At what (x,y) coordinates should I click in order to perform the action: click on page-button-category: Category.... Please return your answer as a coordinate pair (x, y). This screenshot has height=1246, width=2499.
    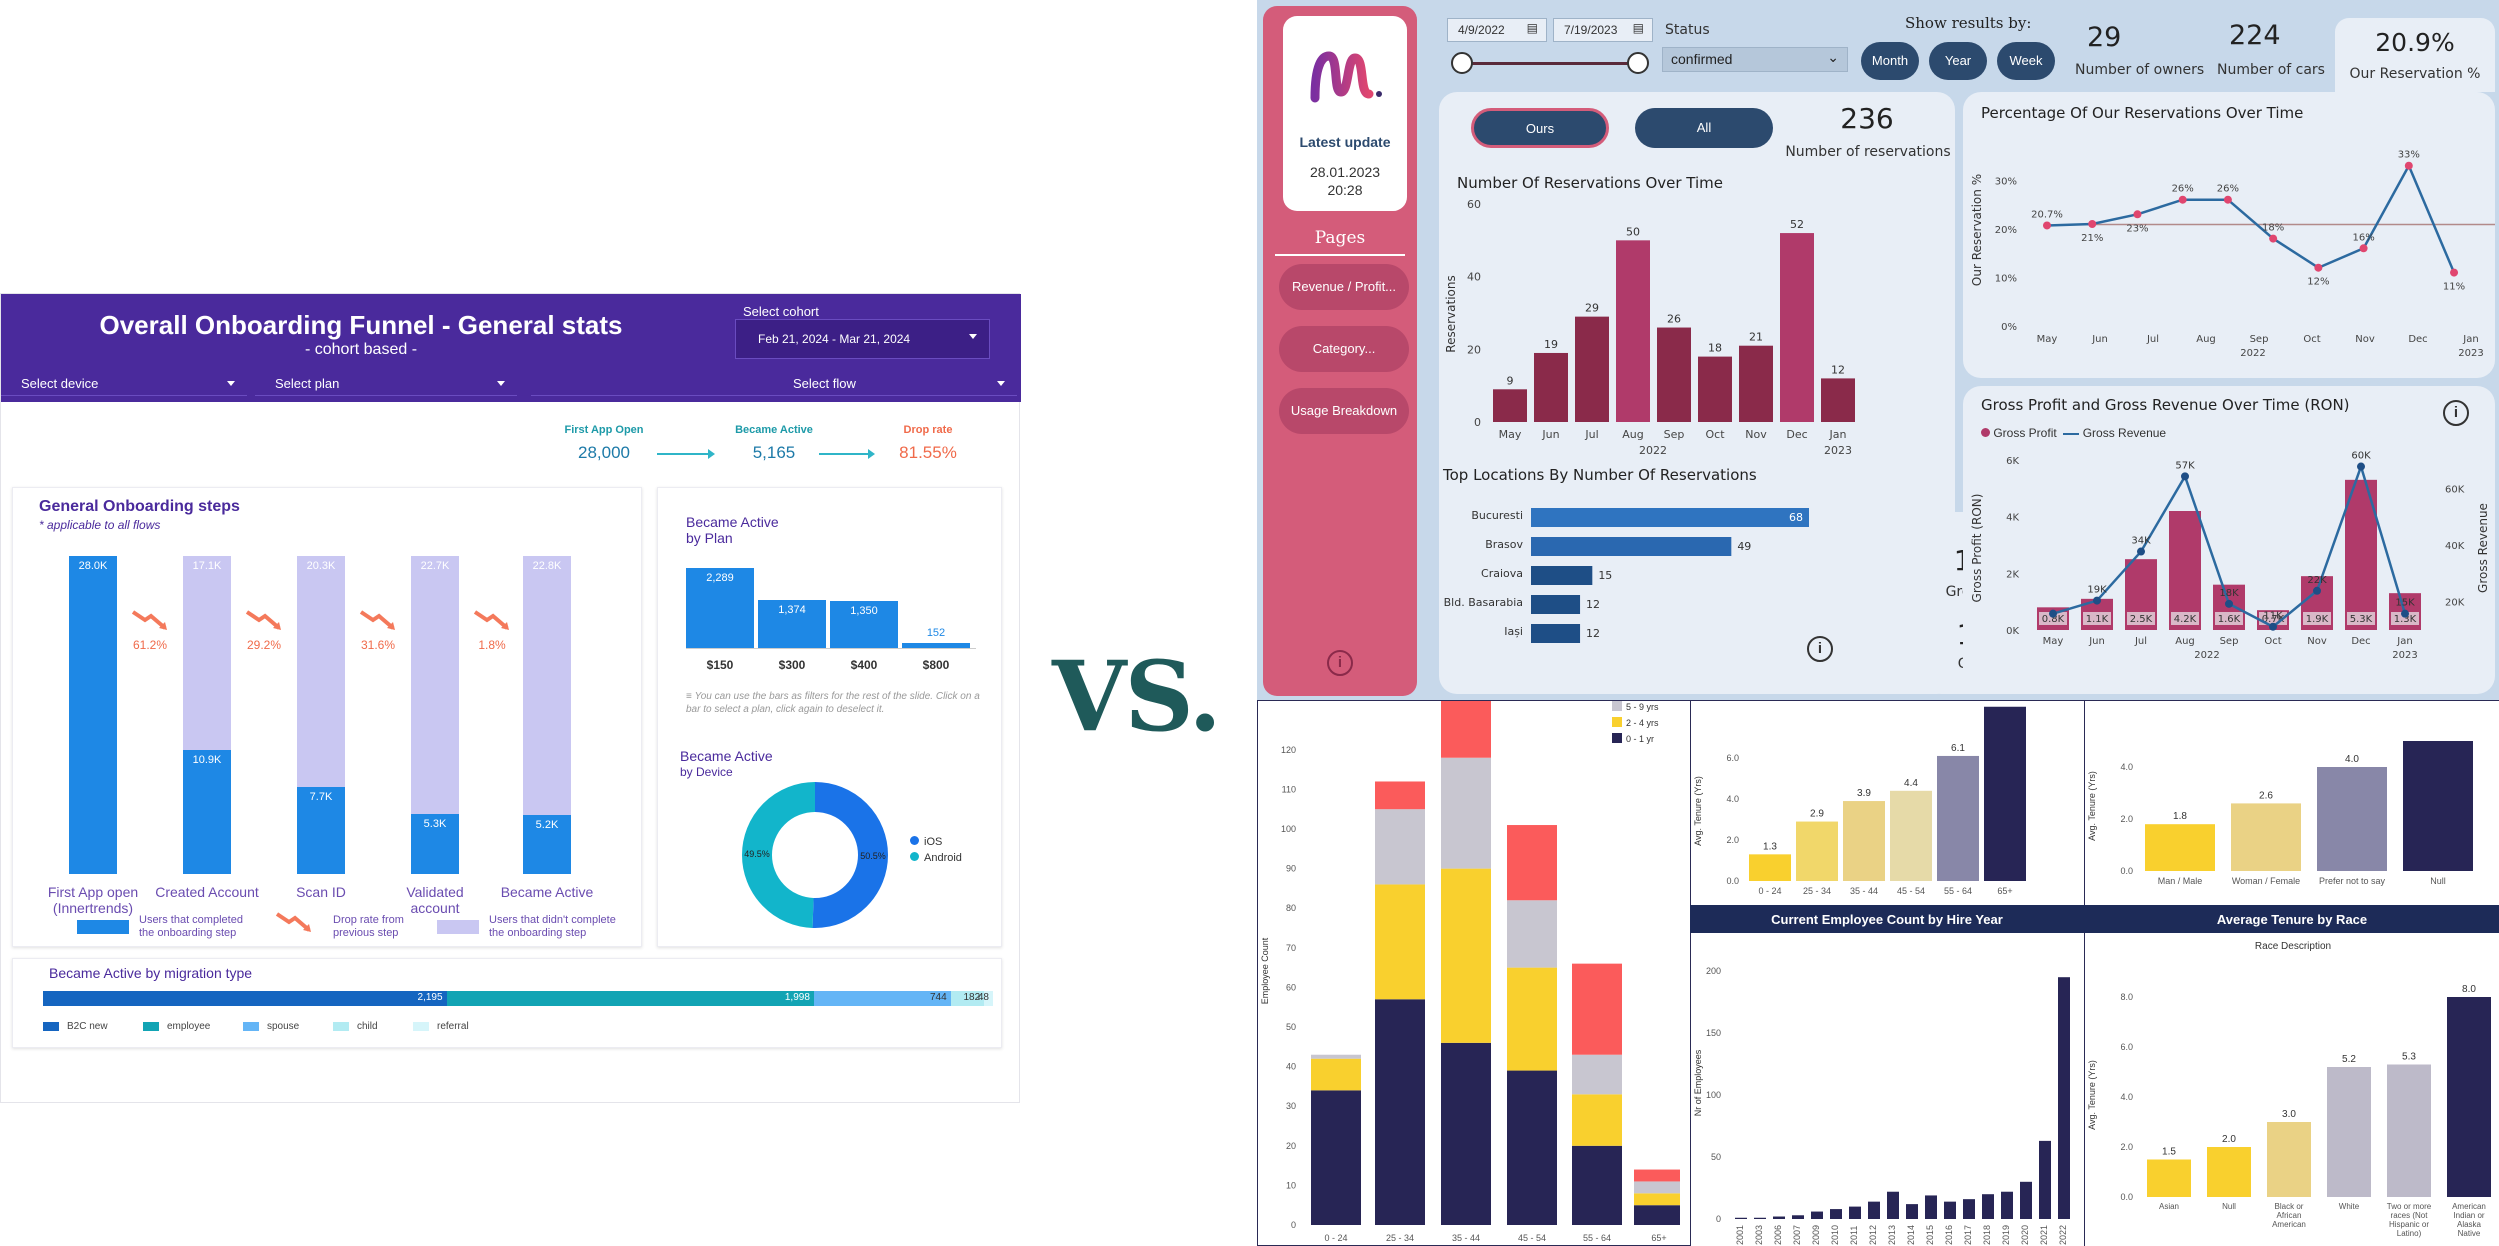
    Looking at the image, I should click on (1344, 349).